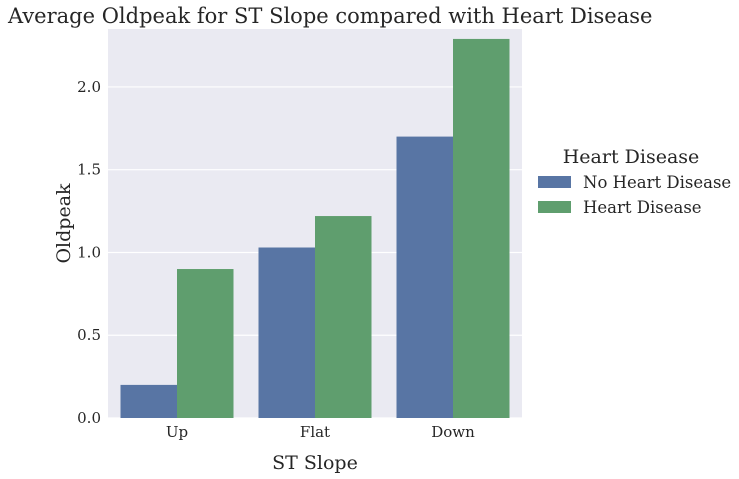  Describe the element at coordinates (634, 195) in the screenshot. I see `legend-items: No Heart Disease Heart Disease` at that location.